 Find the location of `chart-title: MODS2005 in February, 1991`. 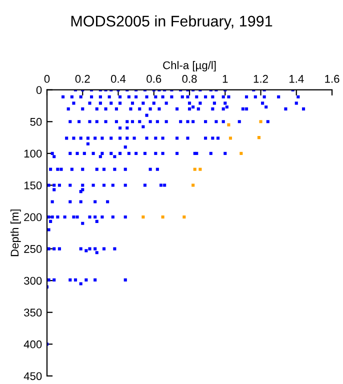

chart-title: MODS2005 in February, 1991 is located at coordinates (171, 22).